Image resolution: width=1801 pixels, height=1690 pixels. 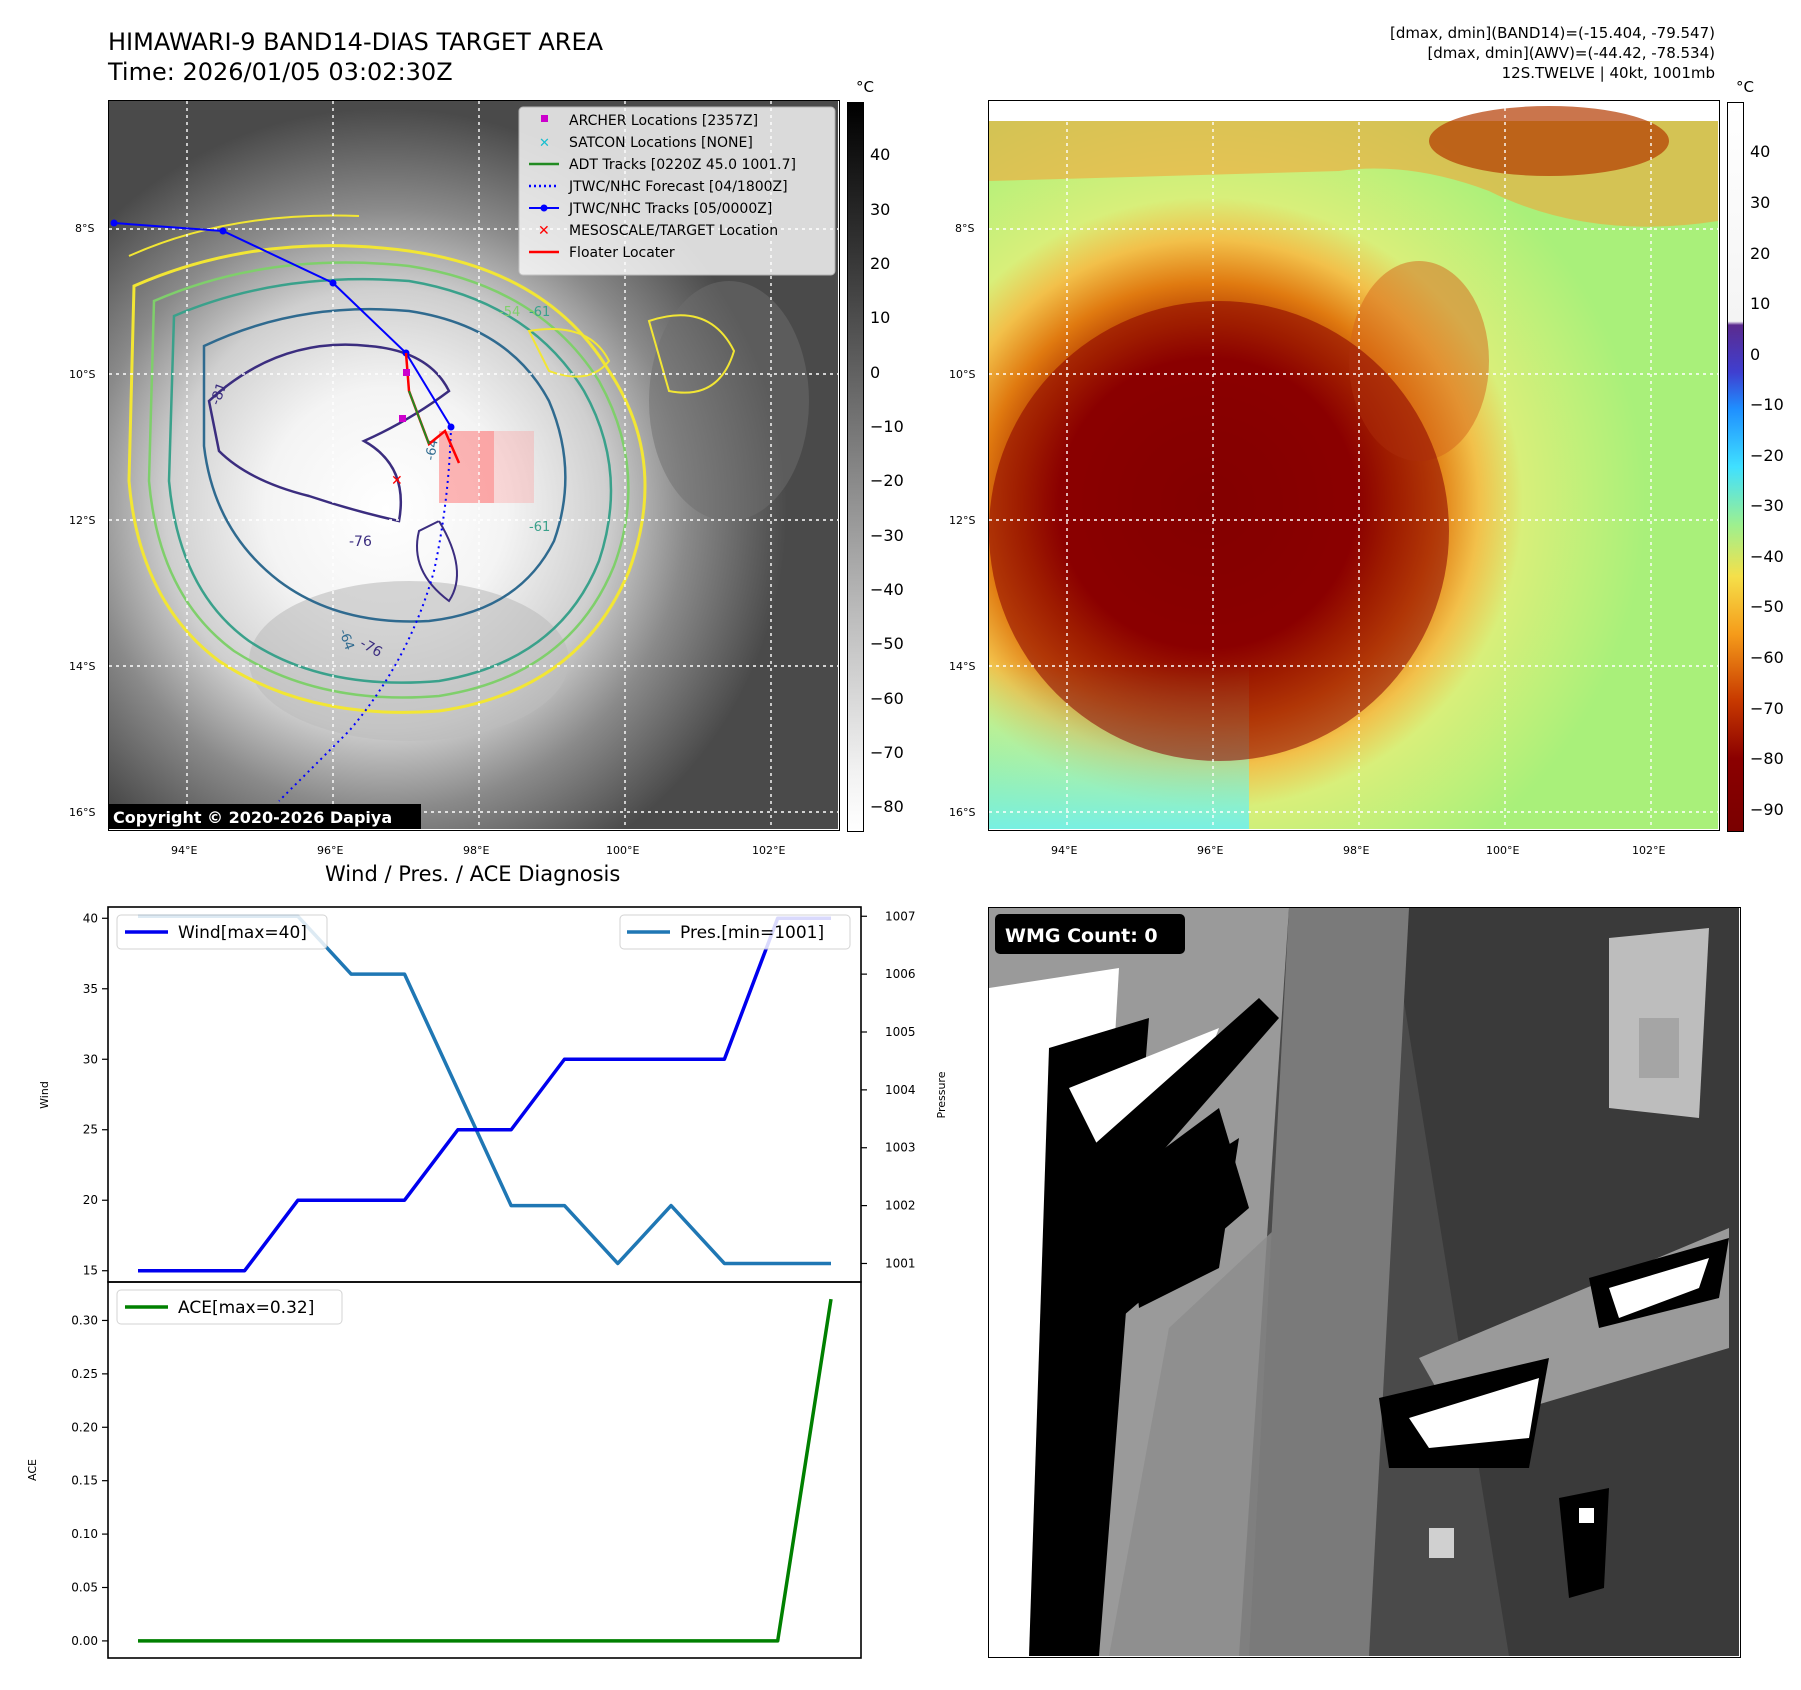 I want to click on lat-label-14s: 14°S, so click(x=82, y=666).